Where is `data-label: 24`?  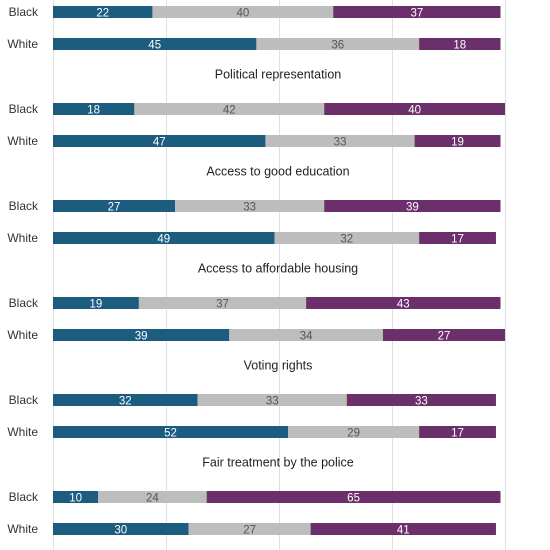
data-label: 24 is located at coordinates (152, 499).